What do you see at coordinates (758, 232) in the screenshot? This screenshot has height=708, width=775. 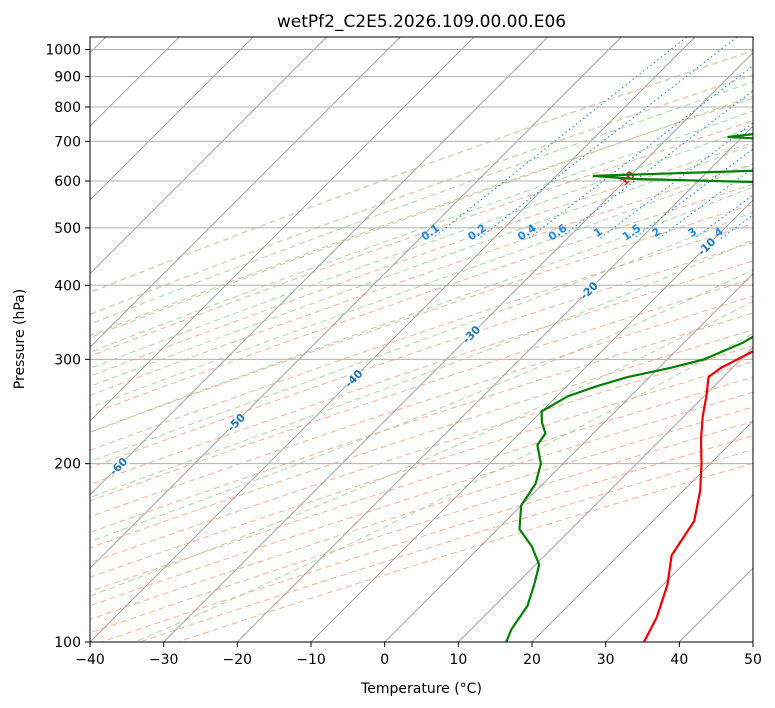 I see `mixing-ratio-label: 6` at bounding box center [758, 232].